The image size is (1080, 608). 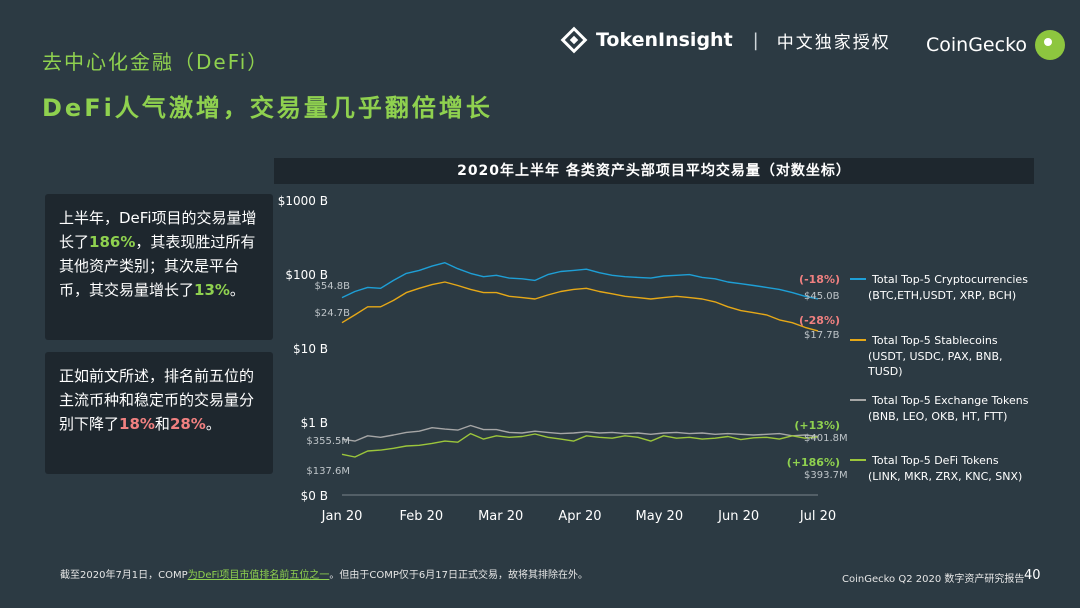 What do you see at coordinates (833, 42) in the screenshot?
I see `authorization-label: 中文独家授权` at bounding box center [833, 42].